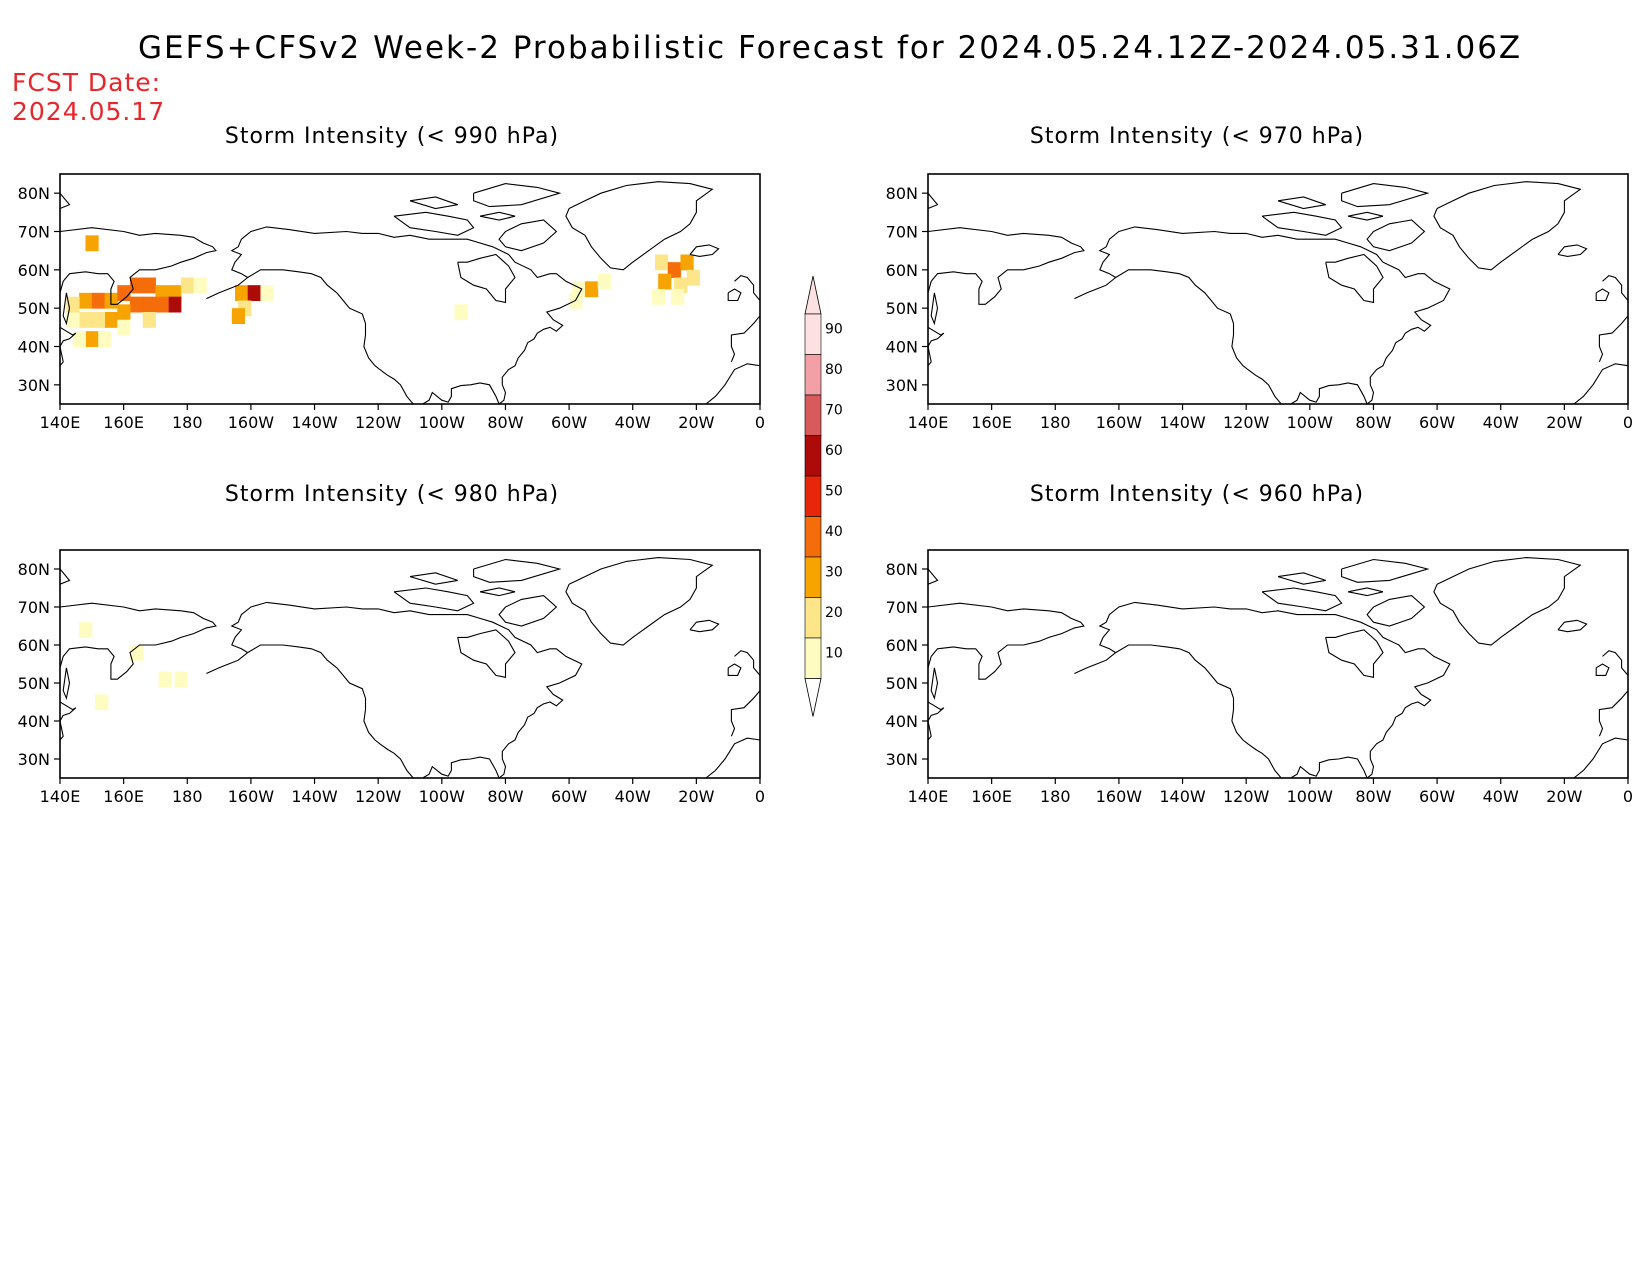  Describe the element at coordinates (1197, 494) in the screenshot. I see `panel-title-960: Storm Intensity (< 960 hPa)` at that location.